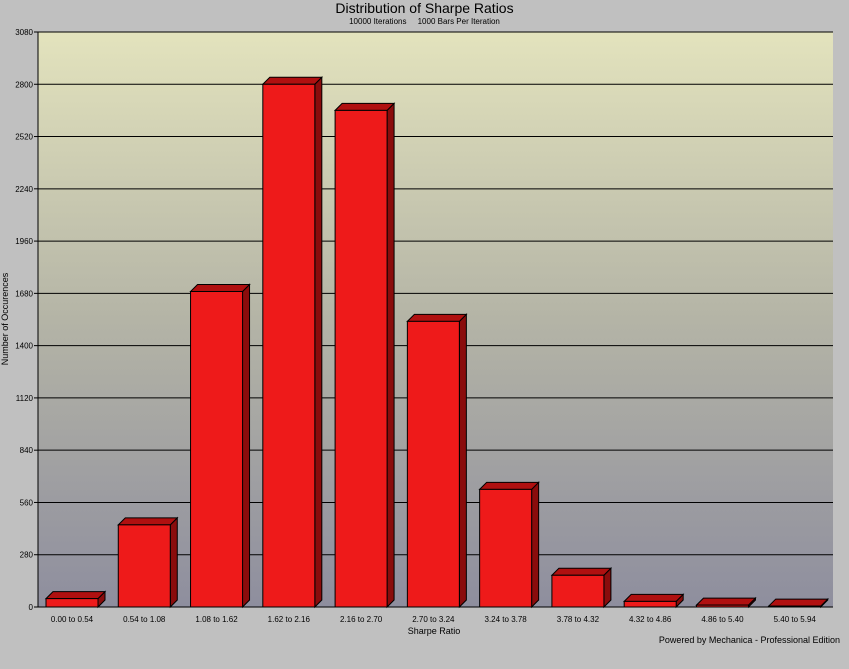 Image resolution: width=849 pixels, height=669 pixels. I want to click on x-tick-label: 0.54 to 1.08, so click(144, 619).